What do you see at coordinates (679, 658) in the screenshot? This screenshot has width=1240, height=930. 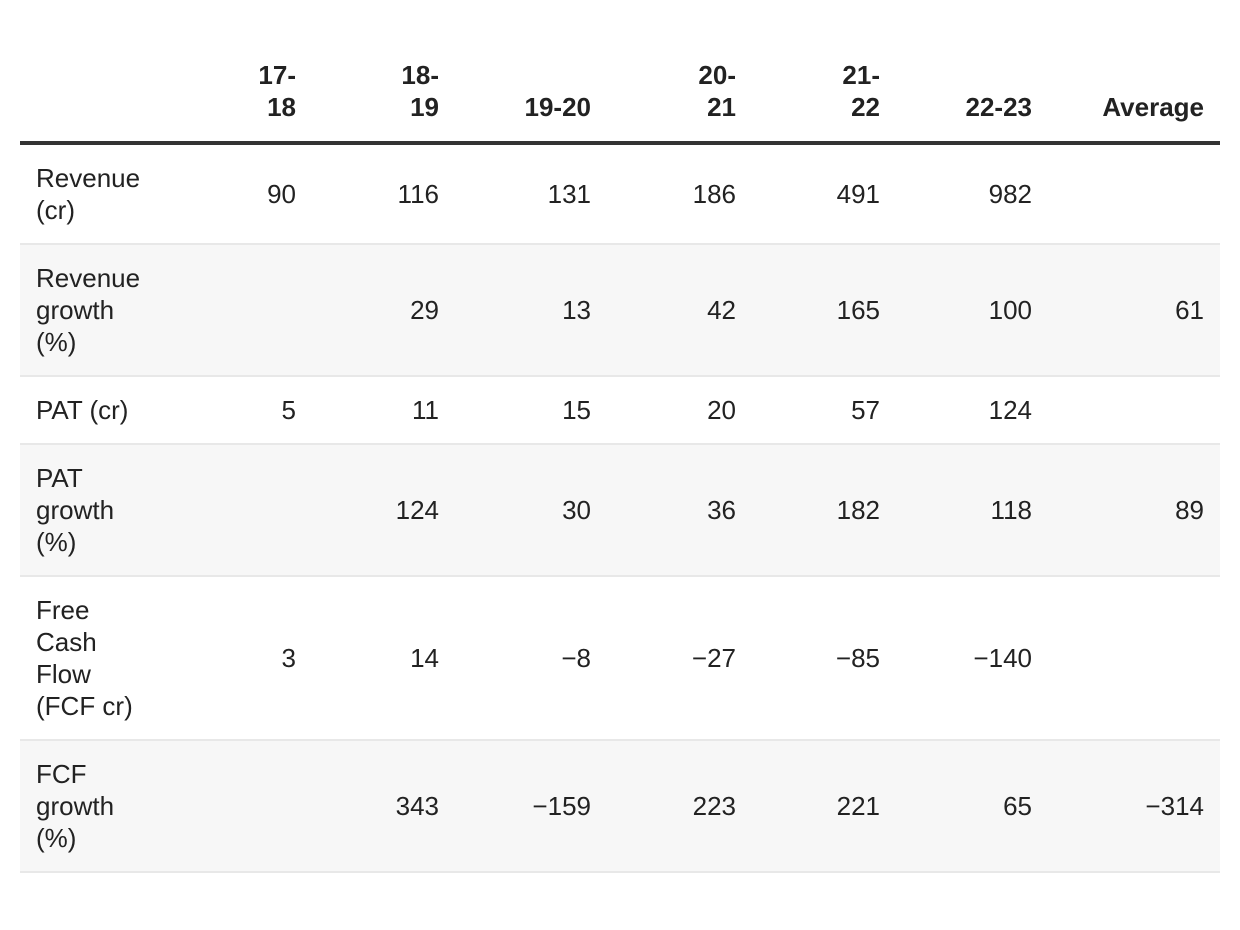 I see `table-cell: −27` at bounding box center [679, 658].